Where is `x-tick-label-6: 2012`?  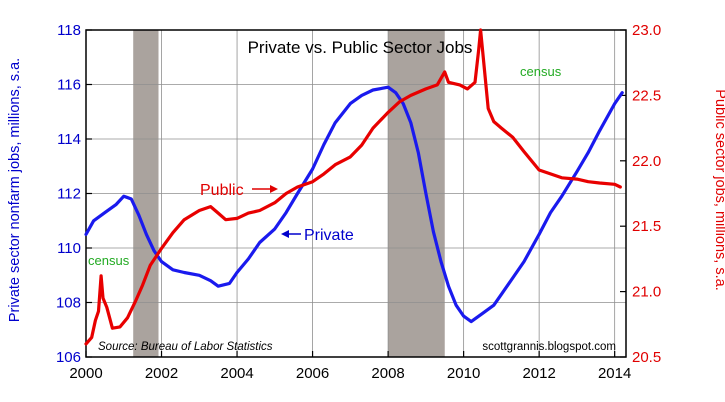
x-tick-label-6: 2012 is located at coordinates (538, 373).